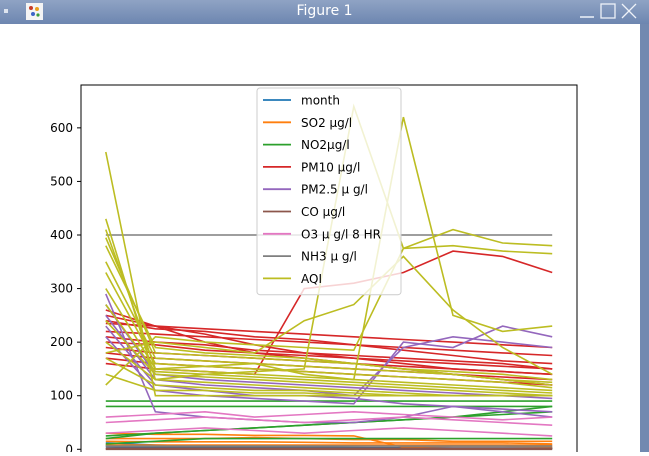 The image size is (649, 456). Describe the element at coordinates (61, 396) in the screenshot. I see `y-tick-label: 100` at that location.